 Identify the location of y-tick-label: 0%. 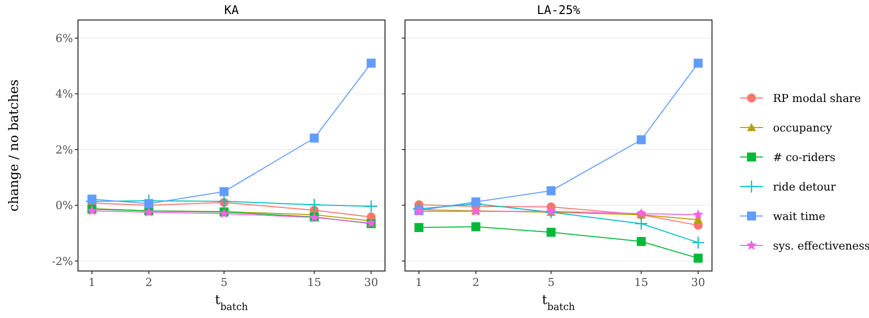
(64, 205).